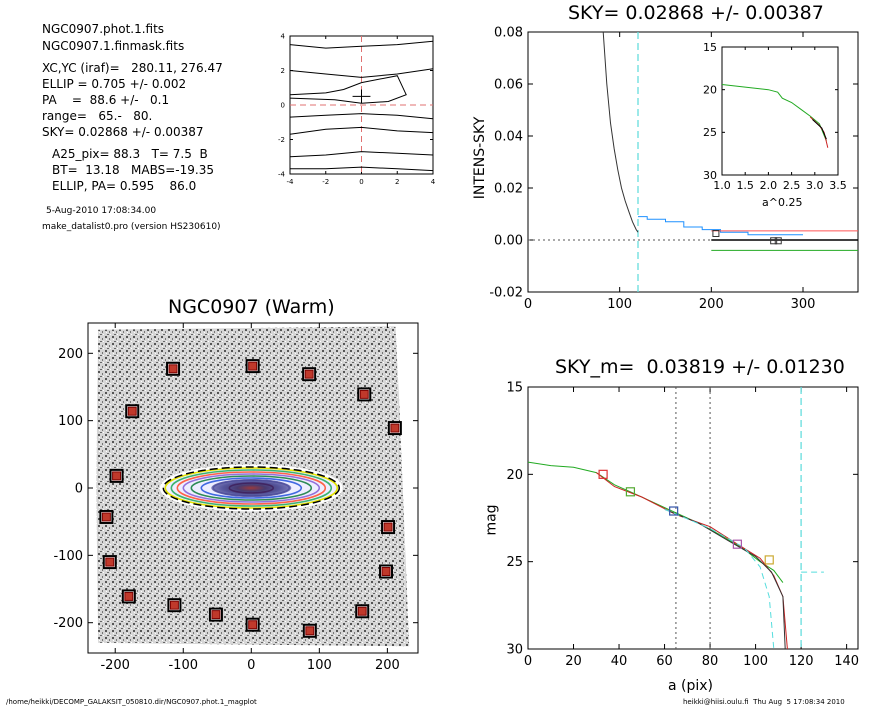  I want to click on inset-xtick-label: 2.5, so click(792, 185).